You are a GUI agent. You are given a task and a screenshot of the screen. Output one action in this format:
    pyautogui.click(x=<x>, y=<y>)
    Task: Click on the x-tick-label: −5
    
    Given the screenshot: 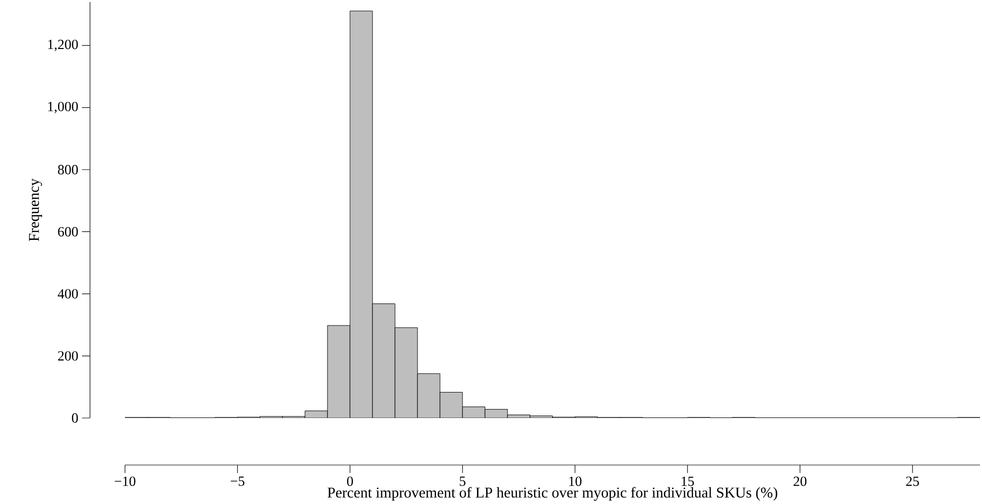 What is the action you would take?
    pyautogui.click(x=237, y=481)
    